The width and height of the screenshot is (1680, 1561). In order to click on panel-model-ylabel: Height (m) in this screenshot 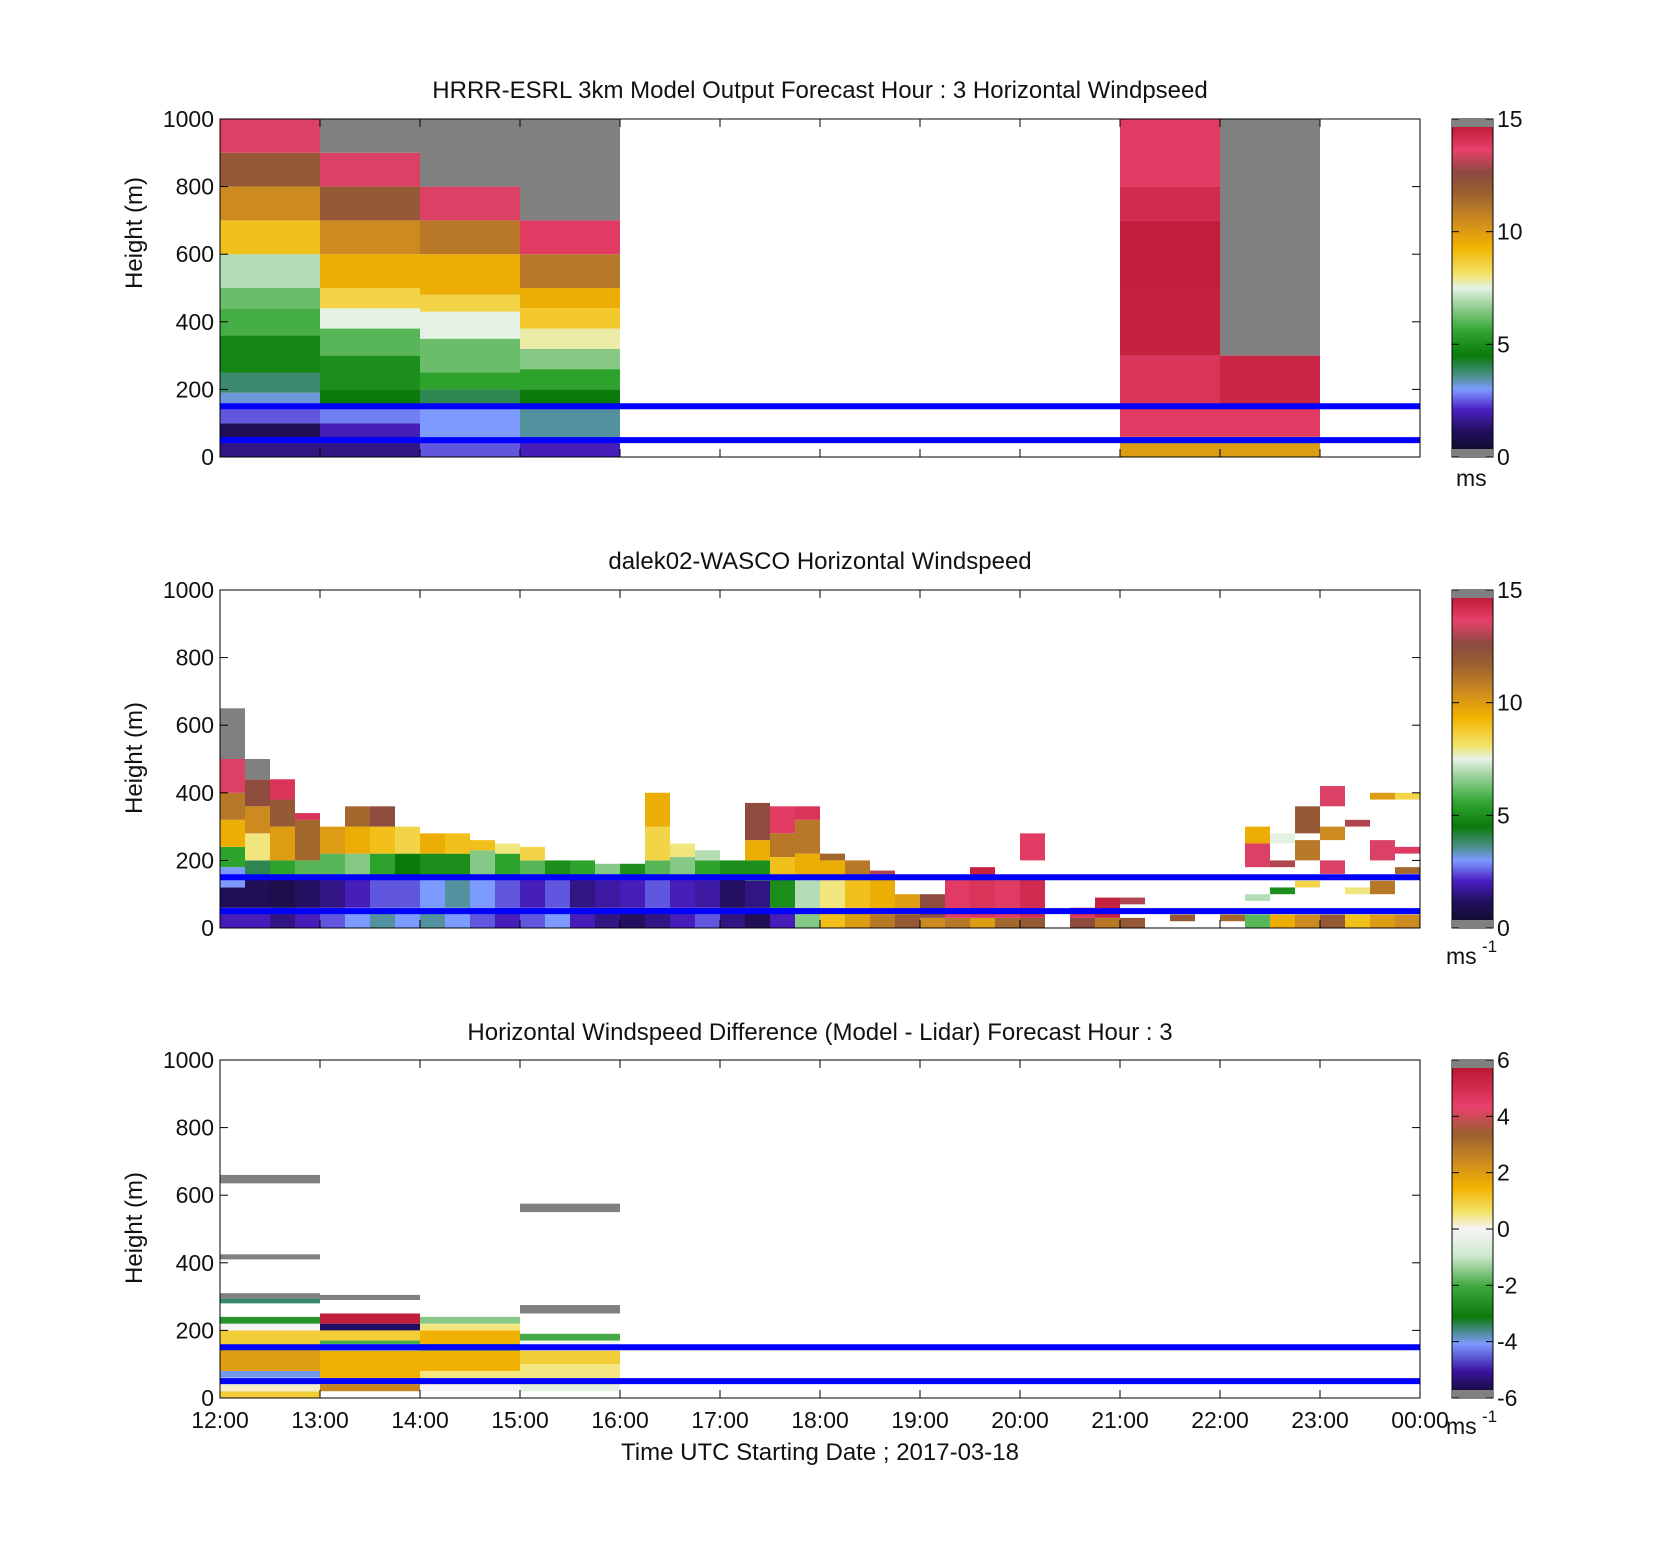, I will do `click(134, 233)`.